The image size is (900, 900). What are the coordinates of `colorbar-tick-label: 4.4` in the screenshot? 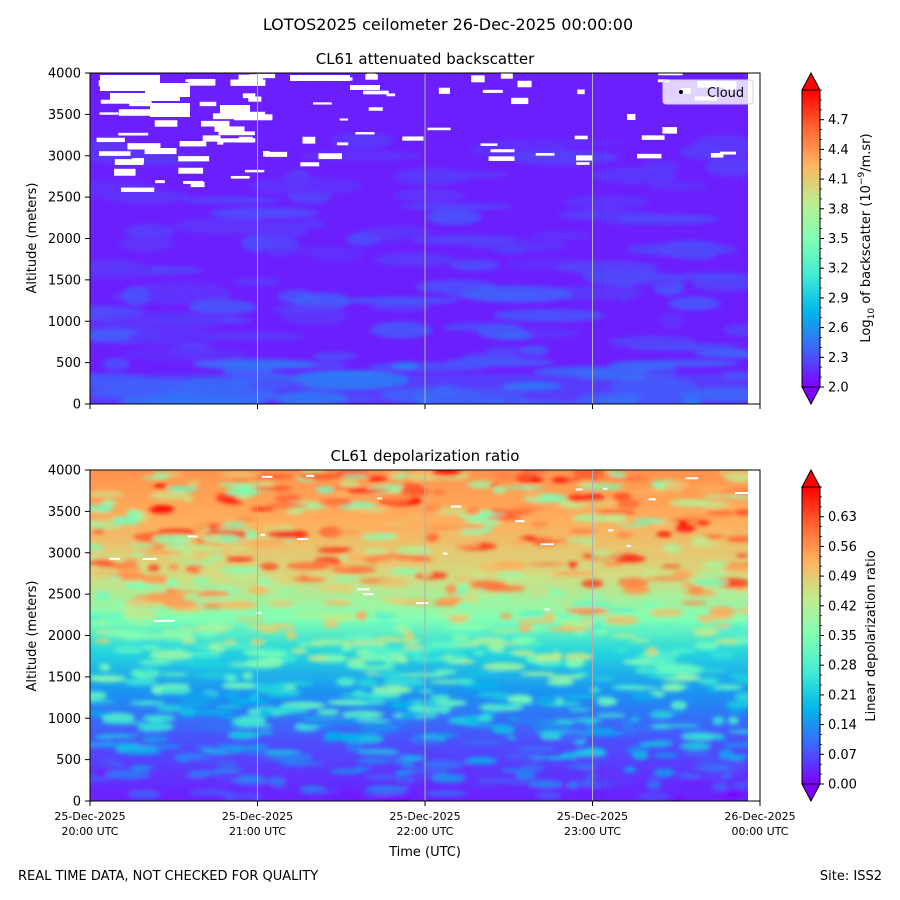 It's located at (838, 150).